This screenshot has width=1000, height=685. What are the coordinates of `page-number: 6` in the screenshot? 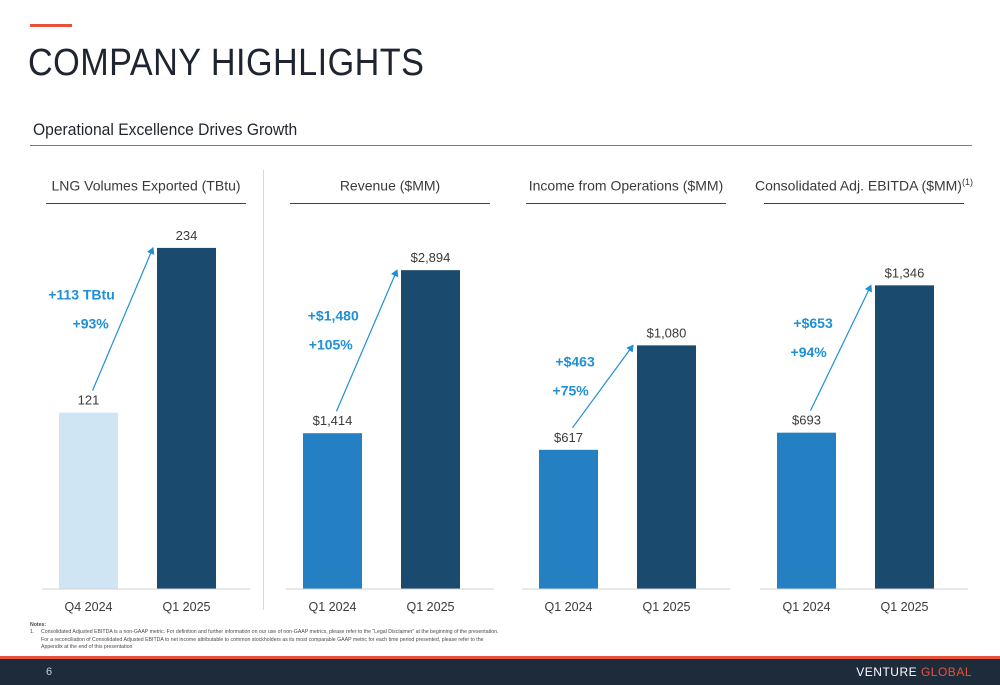 It's located at (49, 672).